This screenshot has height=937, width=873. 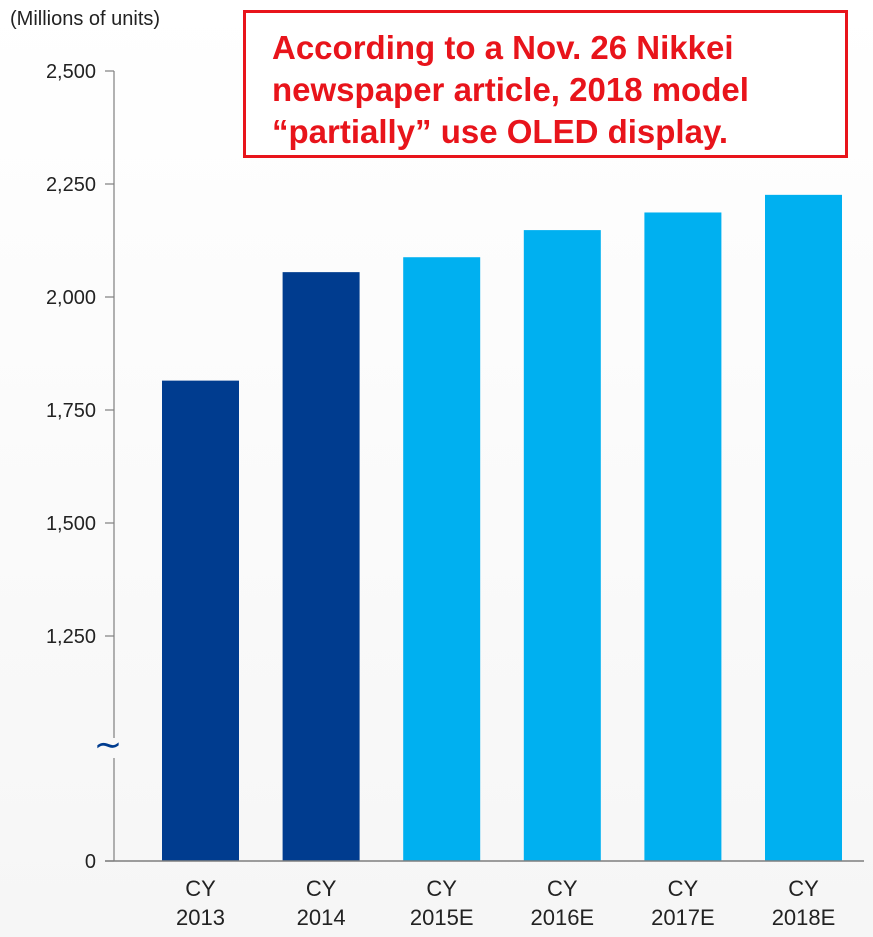 I want to click on x-tick-label: 2015E, so click(x=442, y=917).